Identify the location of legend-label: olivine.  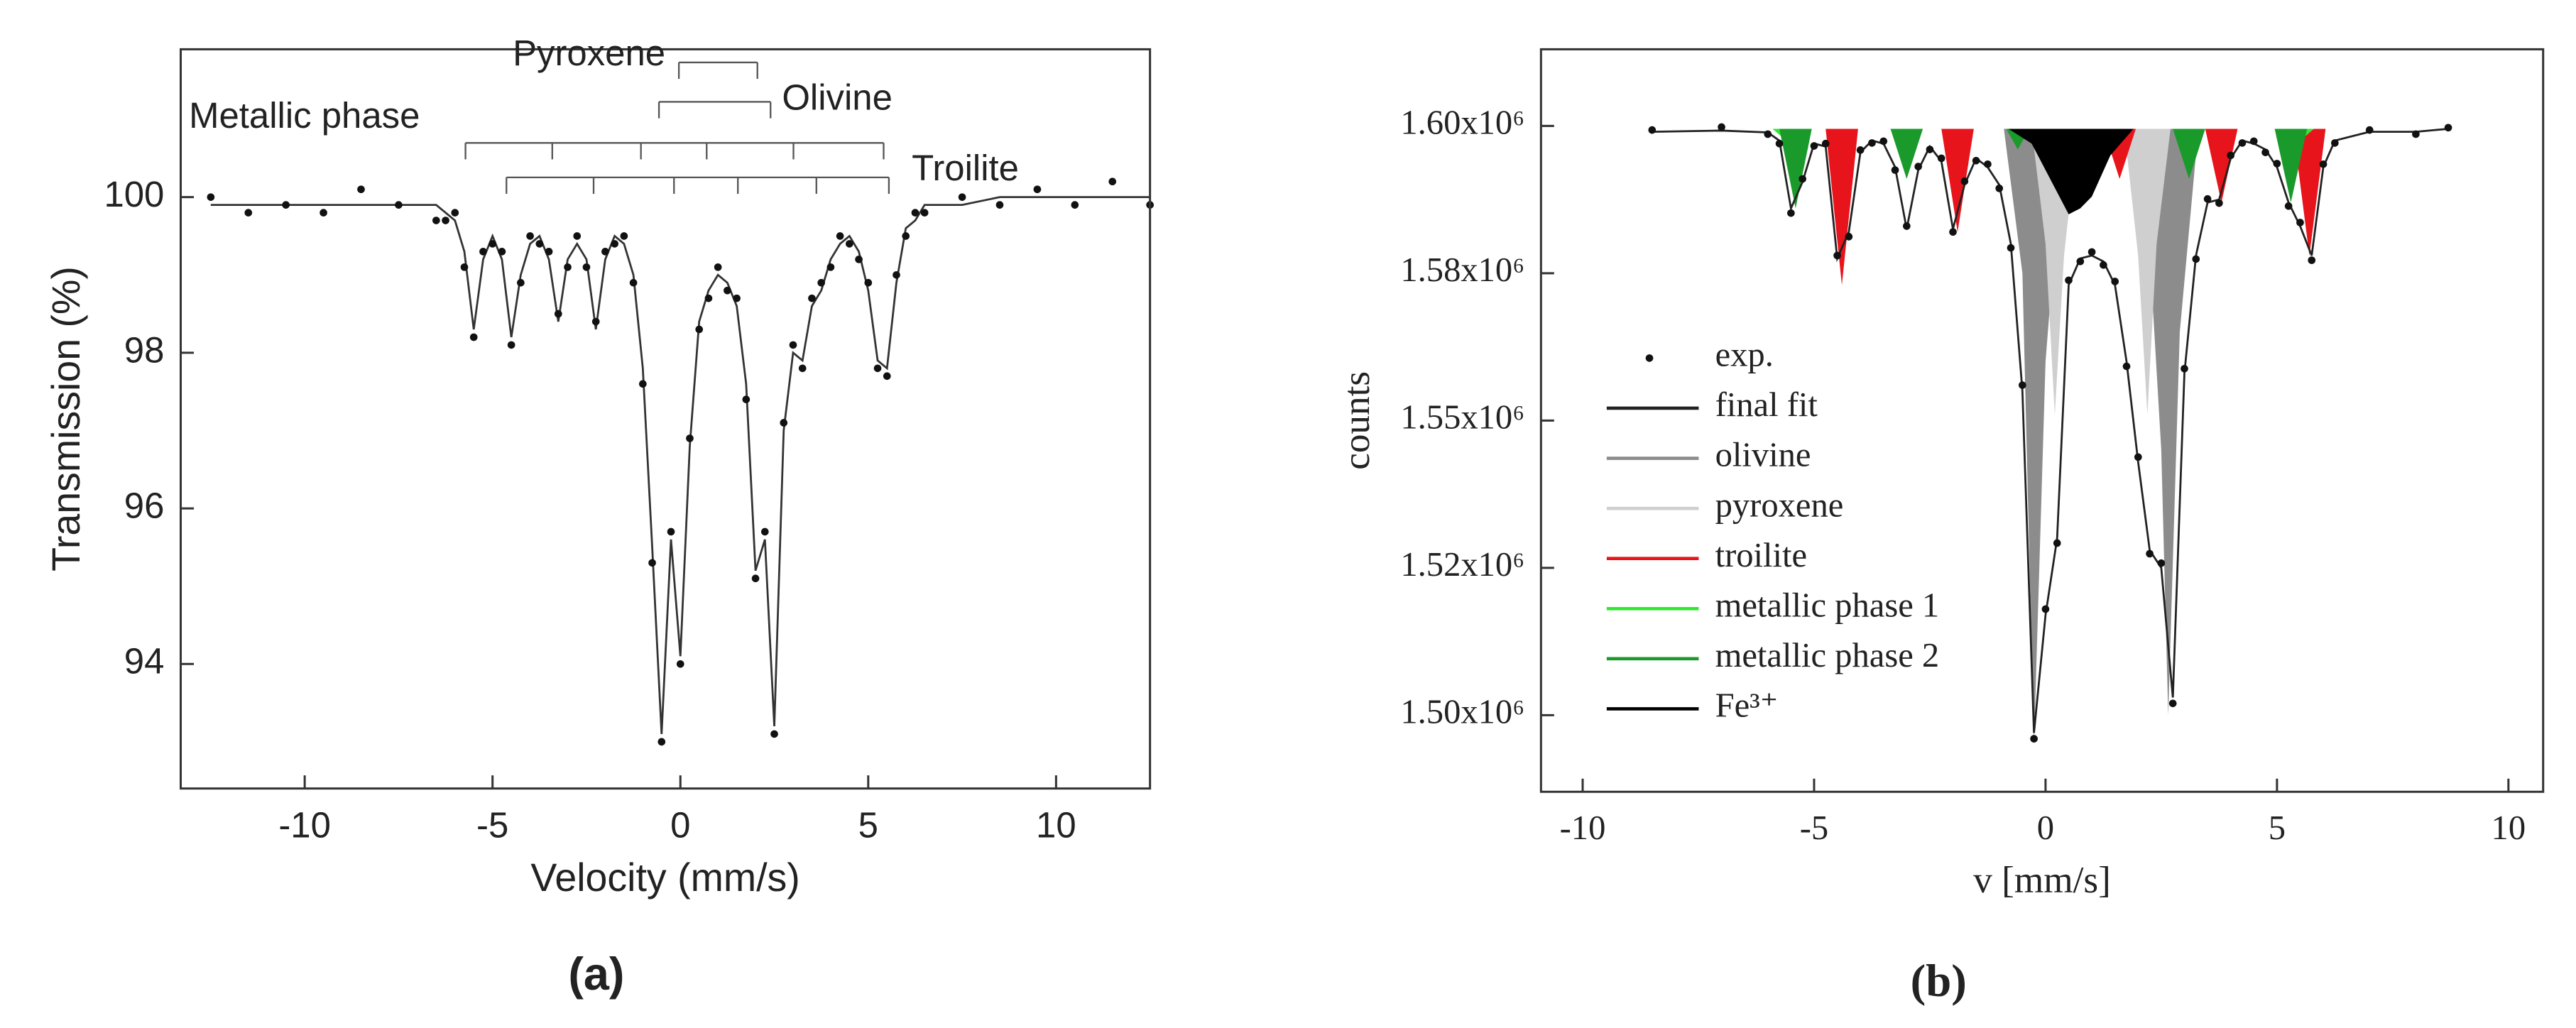
(1763, 455).